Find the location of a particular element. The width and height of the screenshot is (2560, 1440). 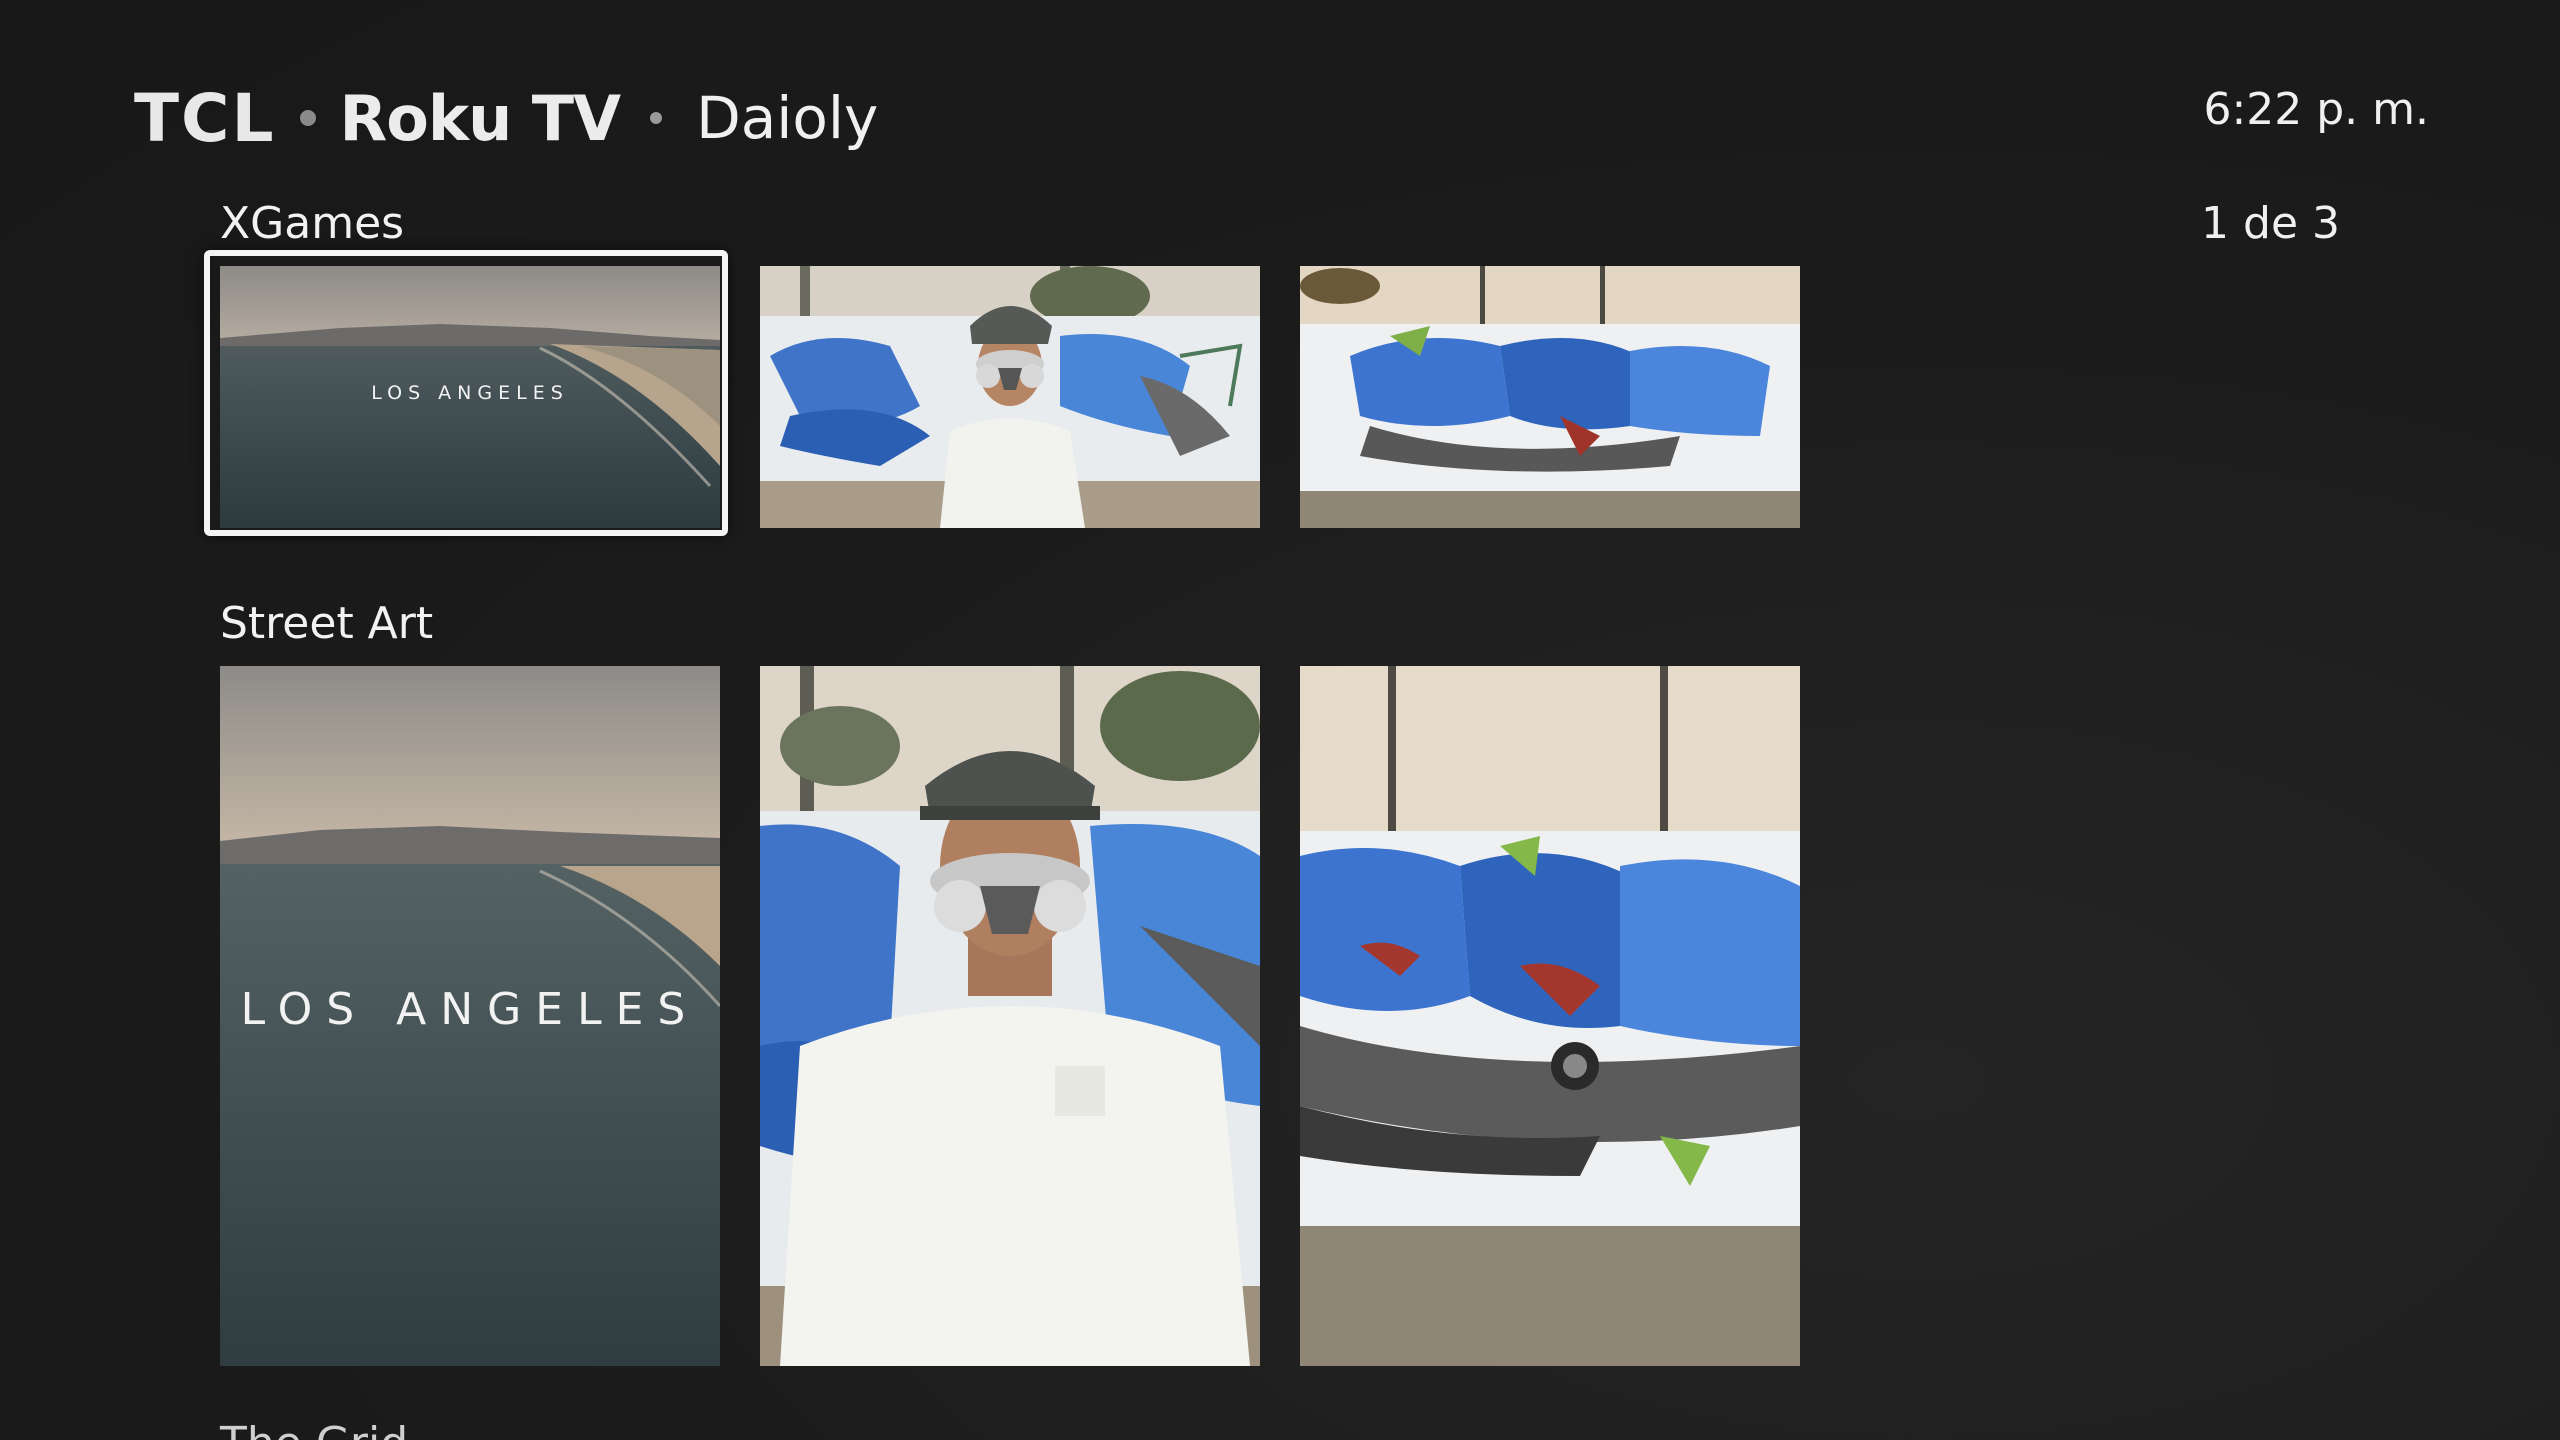

xgames-tile-1: LOS ANGELES is located at coordinates (470, 397).